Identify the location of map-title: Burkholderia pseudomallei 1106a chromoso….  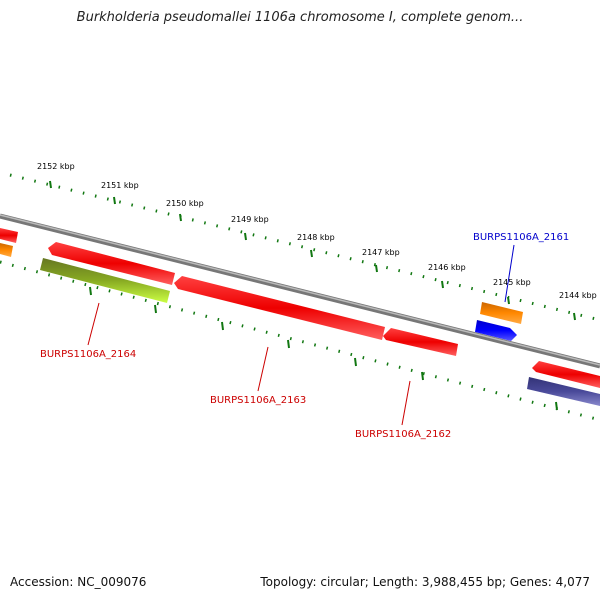
(300, 17).